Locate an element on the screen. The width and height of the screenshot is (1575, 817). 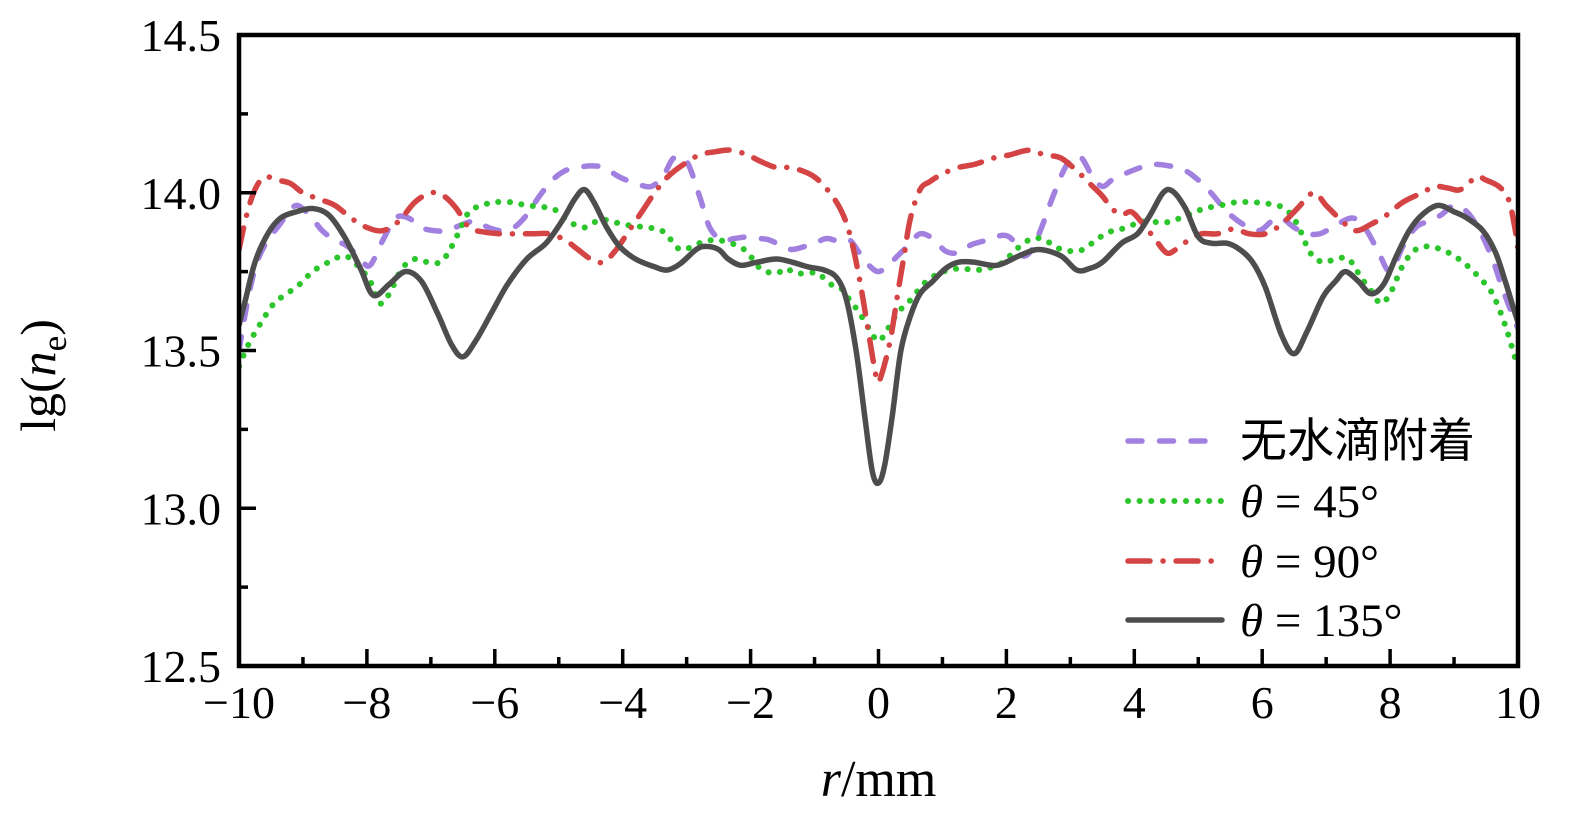
x-tick-label: −8 is located at coordinates (366, 702).